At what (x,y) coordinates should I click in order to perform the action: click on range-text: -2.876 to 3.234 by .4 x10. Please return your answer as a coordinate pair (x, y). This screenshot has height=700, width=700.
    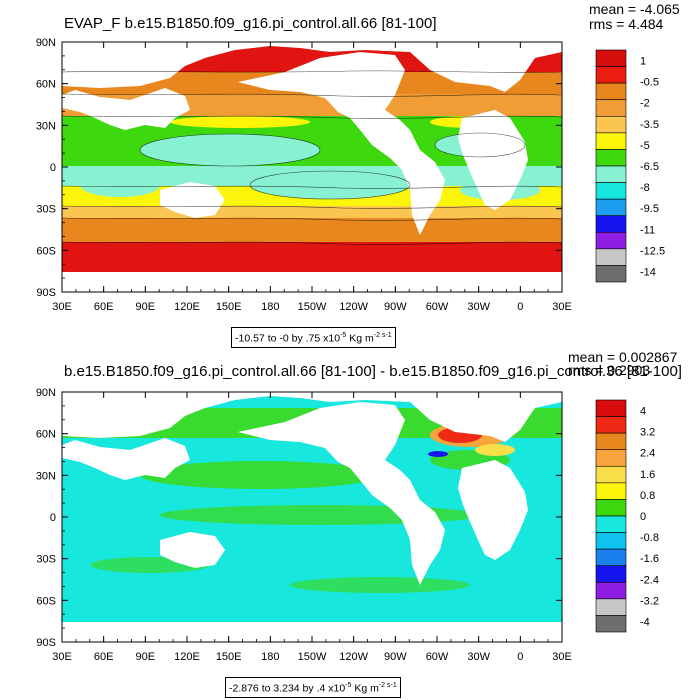
    Looking at the image, I should click on (287, 688).